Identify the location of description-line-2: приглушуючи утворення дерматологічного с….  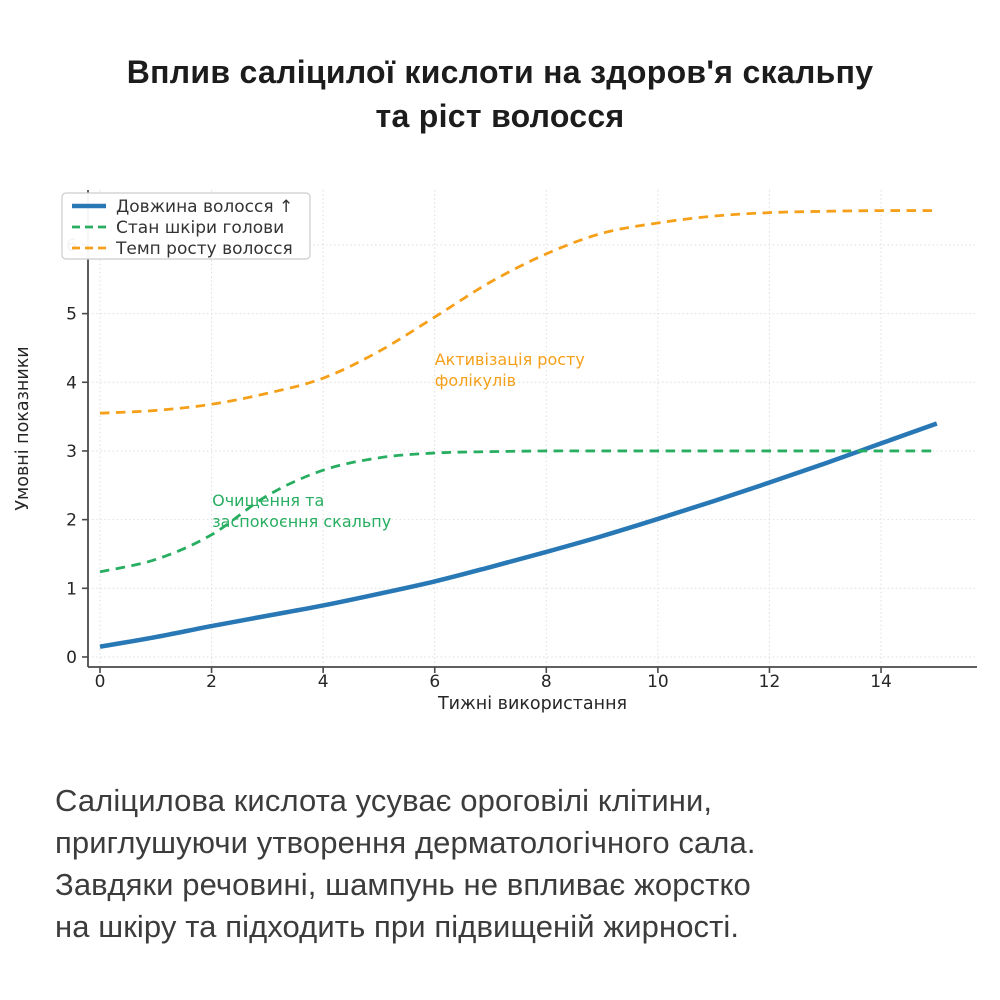
(405, 842).